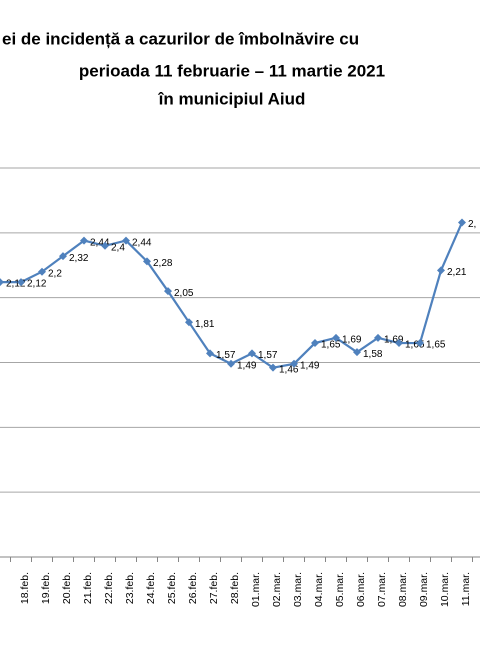 The image size is (480, 645). I want to click on x-tick-label: 27.feb., so click(214, 588).